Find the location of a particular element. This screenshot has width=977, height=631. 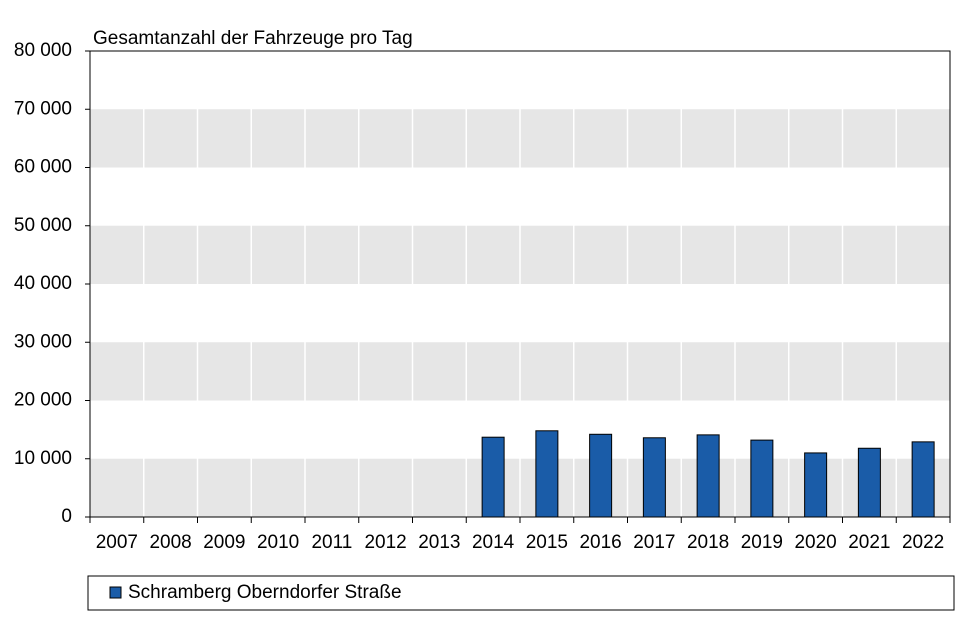

x-tick-label: 2009 is located at coordinates (224, 542).